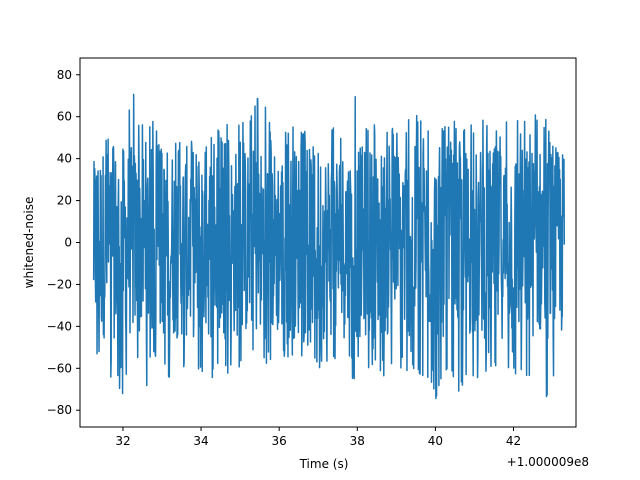 This screenshot has width=640, height=480. Describe the element at coordinates (68, 243) in the screenshot. I see `y-tick-label: 0` at that location.